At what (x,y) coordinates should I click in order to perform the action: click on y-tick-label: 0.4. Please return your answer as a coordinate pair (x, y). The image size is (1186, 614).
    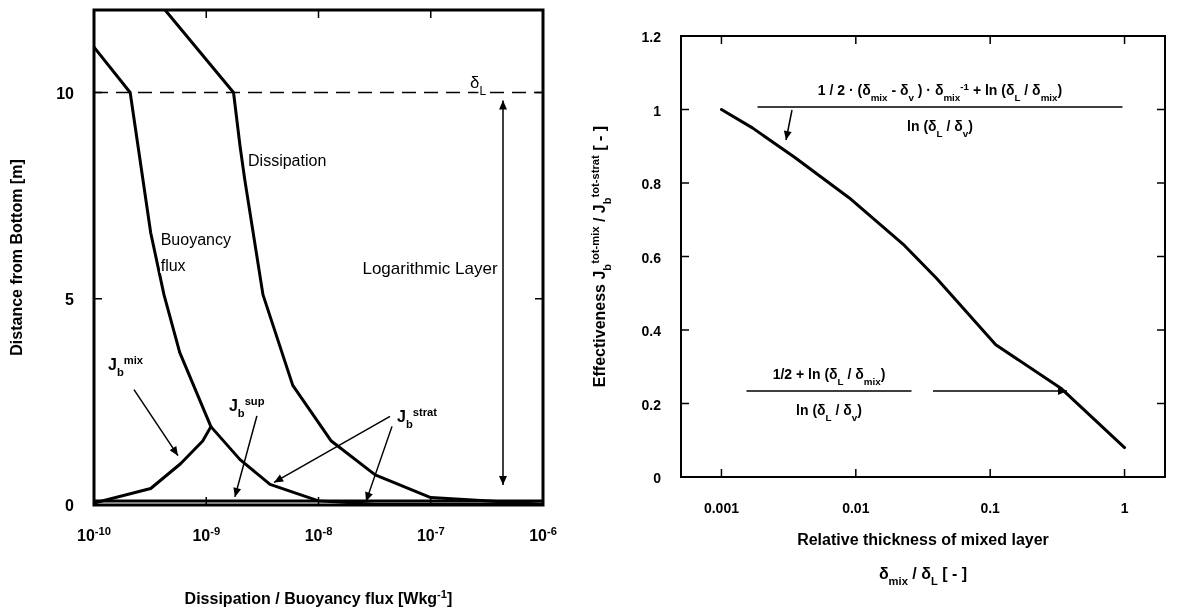
    Looking at the image, I should click on (651, 331).